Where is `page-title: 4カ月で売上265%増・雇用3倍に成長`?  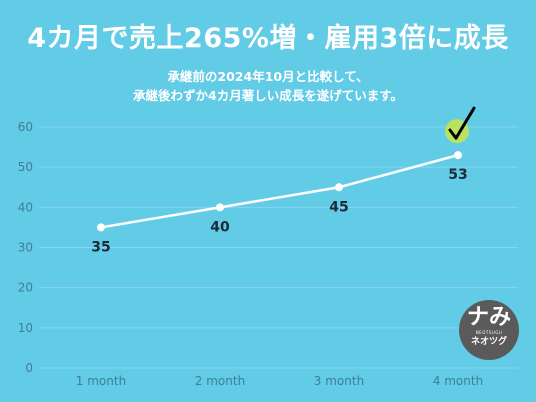 page-title: 4カ月で売上265%増・雇用3倍に成長 is located at coordinates (268, 38).